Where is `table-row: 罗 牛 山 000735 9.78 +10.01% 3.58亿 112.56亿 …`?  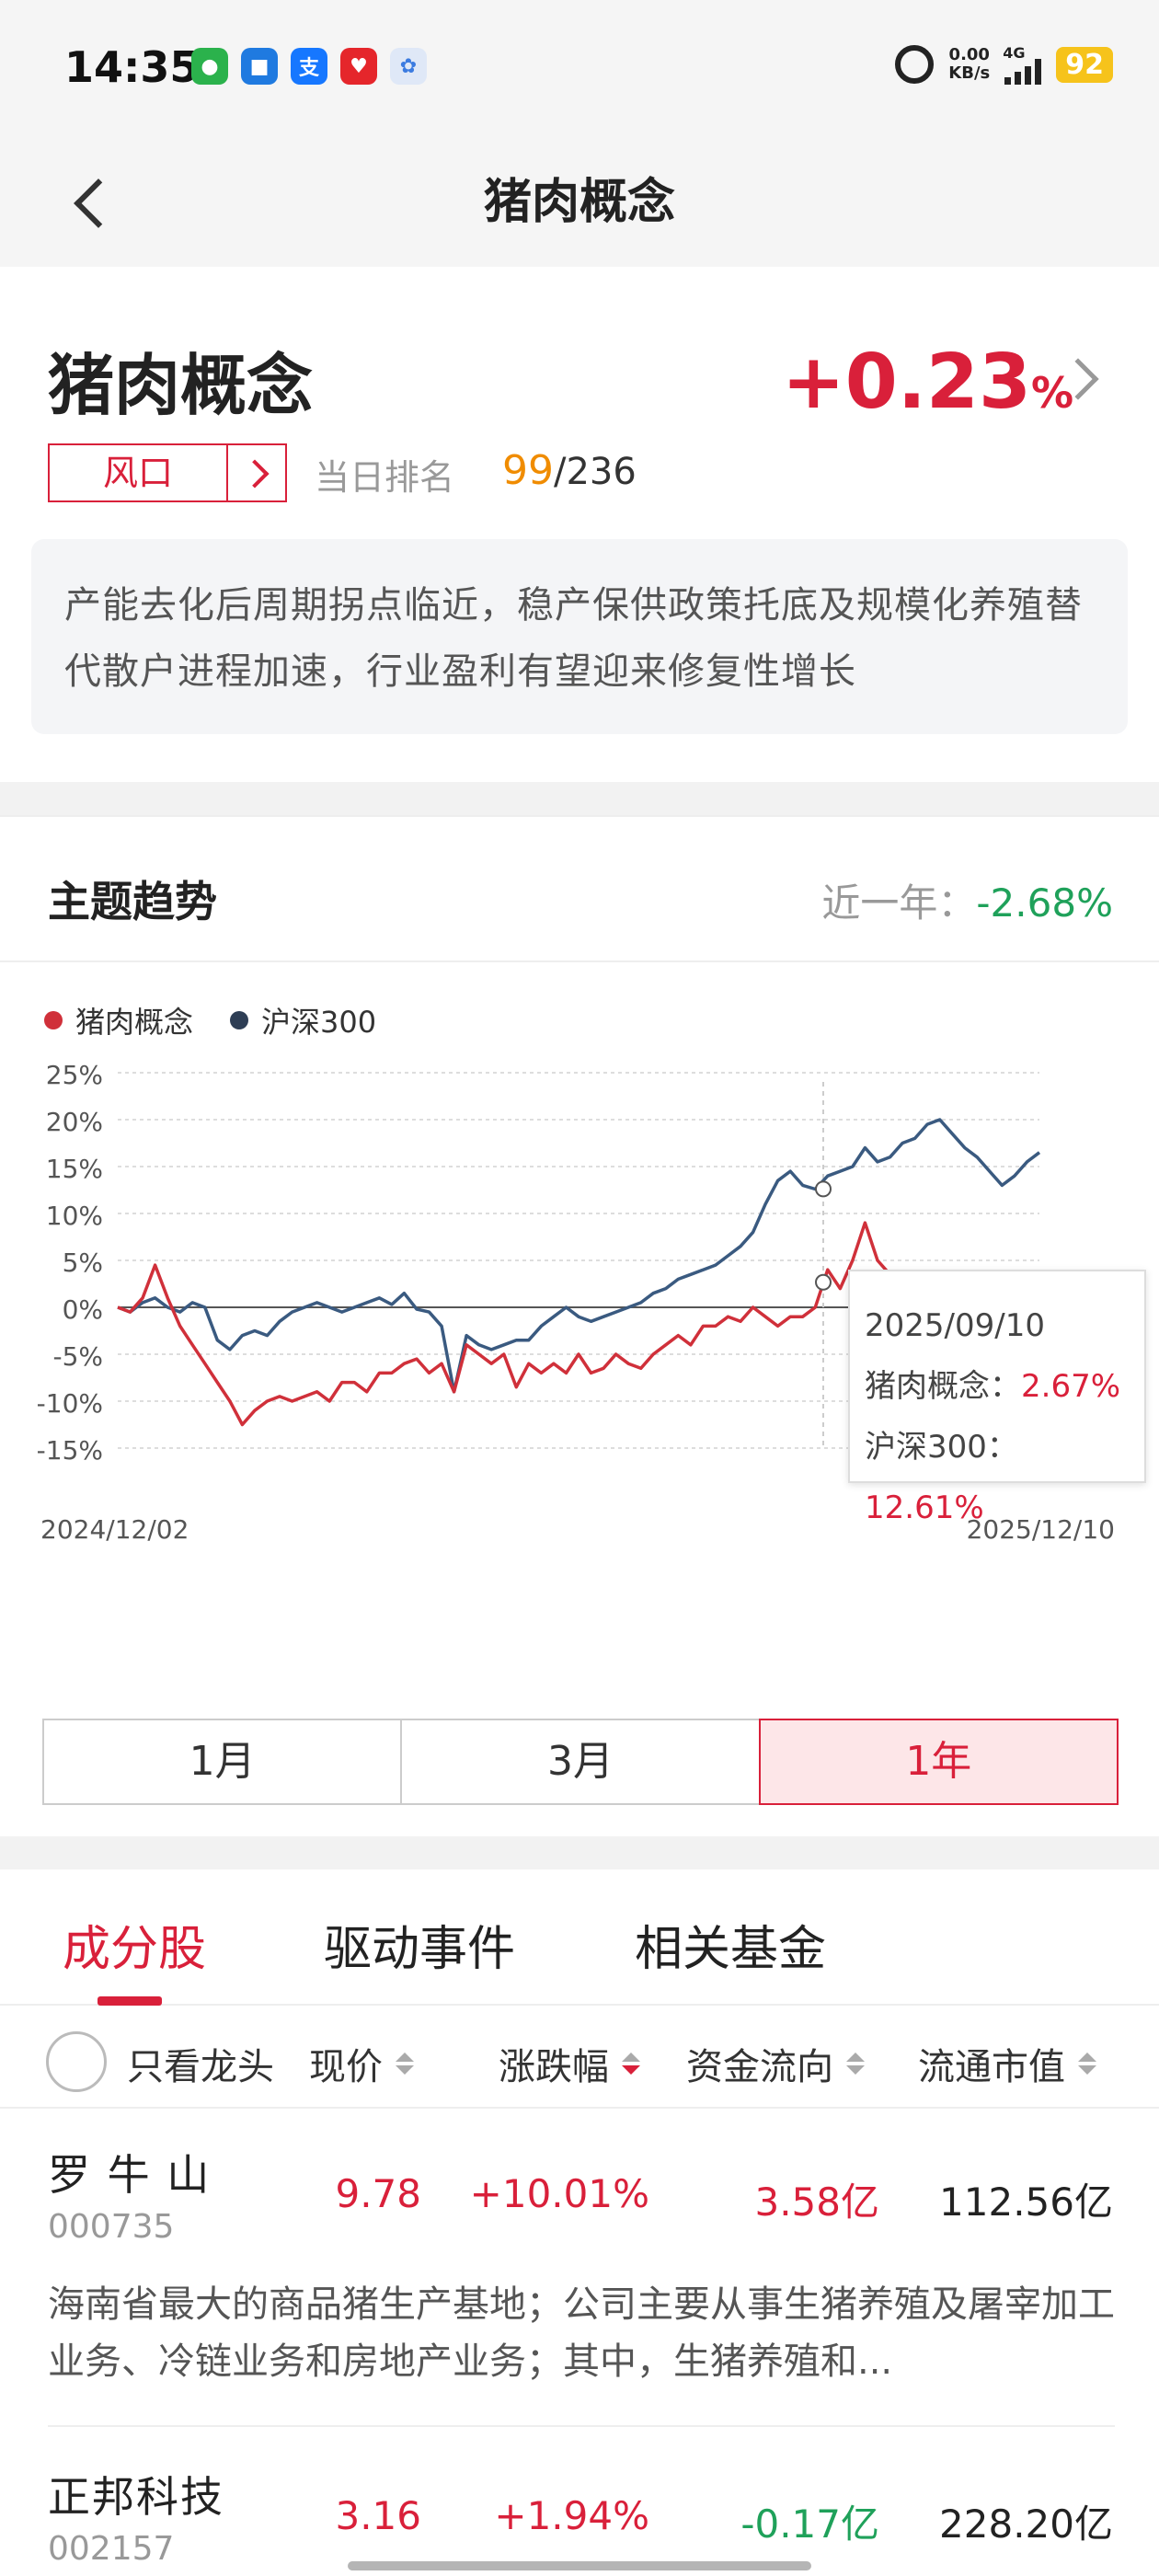
table-row: 罗 牛 山 000735 9.78 +10.01% 3.58亿 112.56亿 … is located at coordinates (579, 2268).